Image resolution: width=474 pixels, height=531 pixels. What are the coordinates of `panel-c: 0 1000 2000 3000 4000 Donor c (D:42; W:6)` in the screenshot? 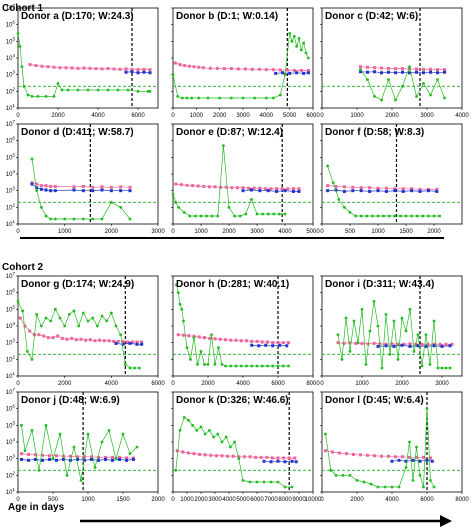 It's located at (394, 63).